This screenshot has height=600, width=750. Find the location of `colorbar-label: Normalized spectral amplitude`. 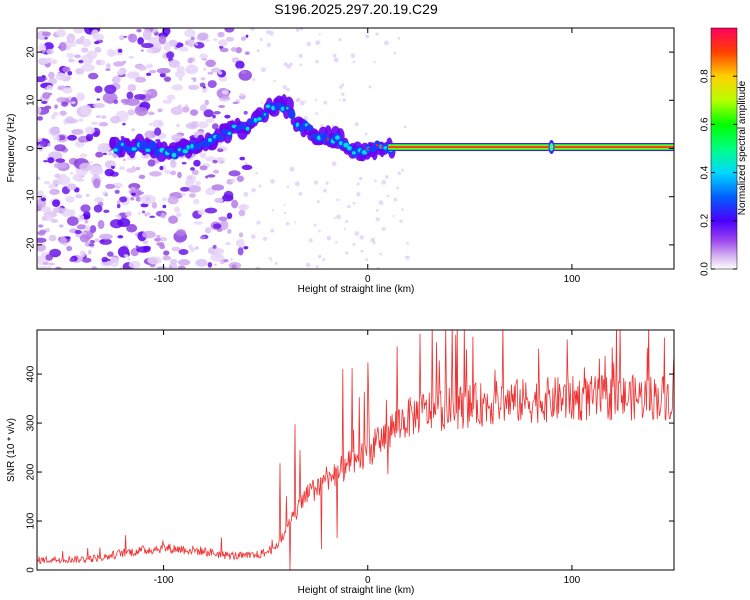

colorbar-label: Normalized spectral amplitude is located at coordinates (742, 147).